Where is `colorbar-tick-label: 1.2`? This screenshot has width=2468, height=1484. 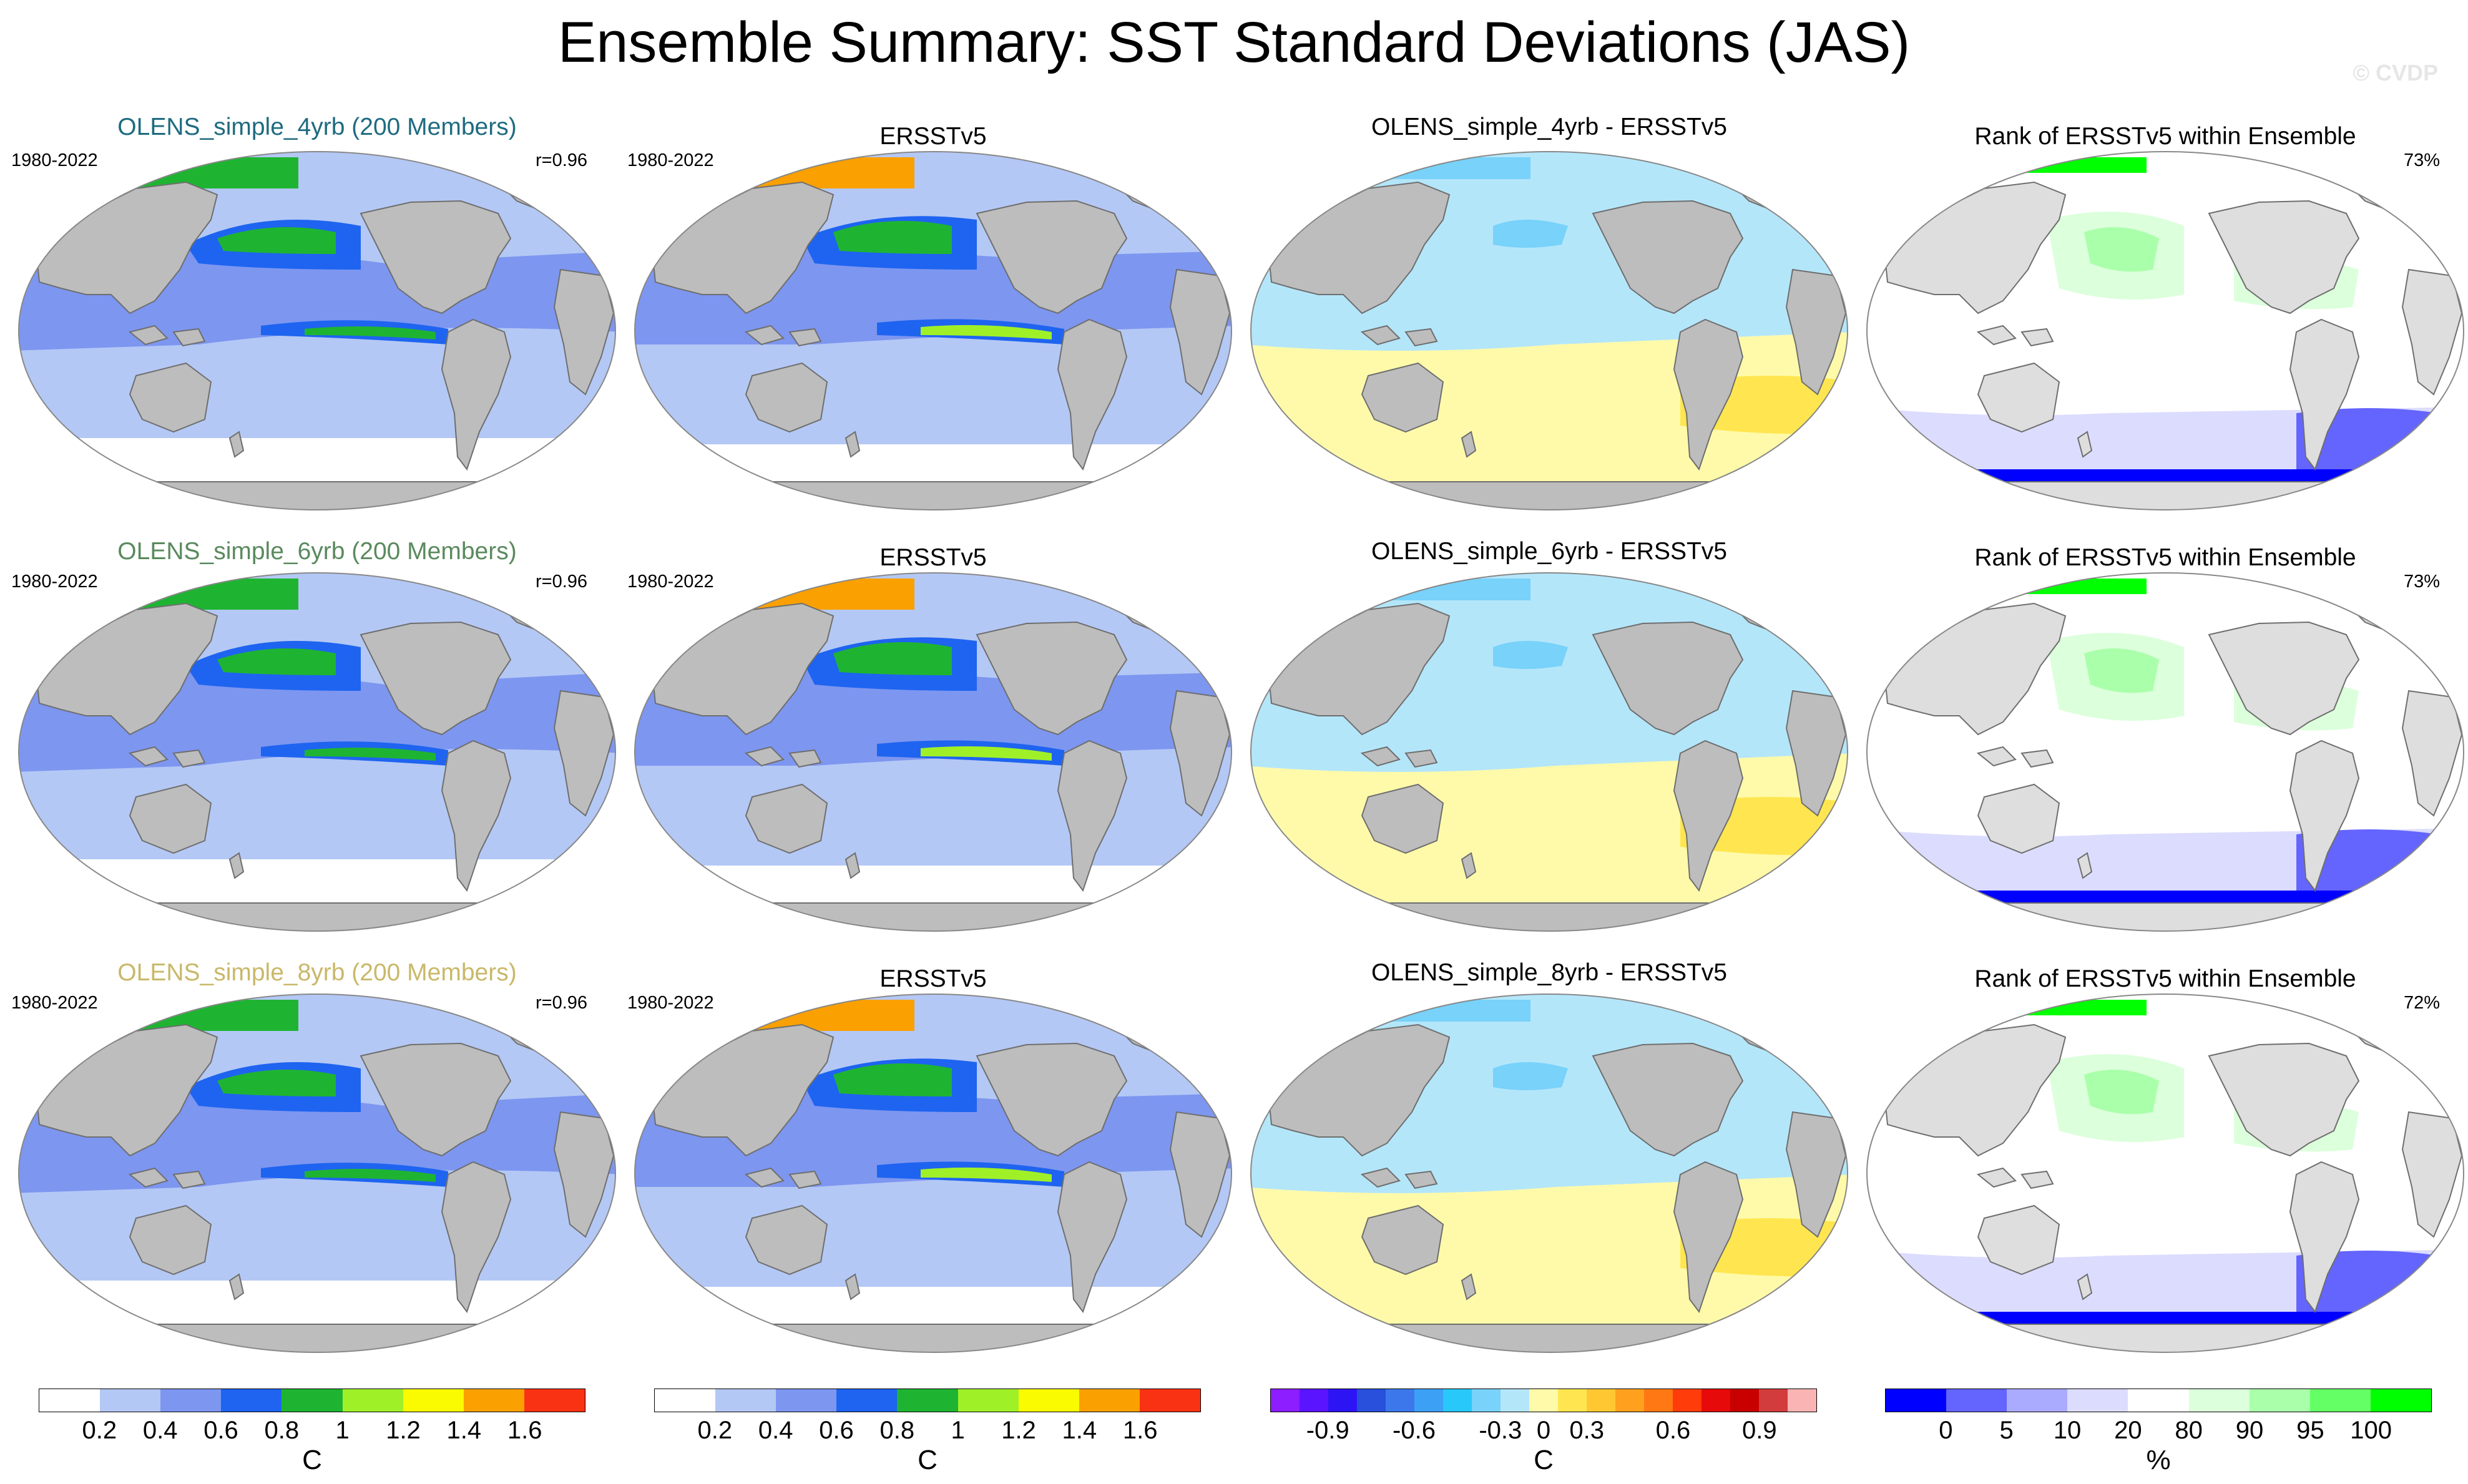 colorbar-tick-label: 1.2 is located at coordinates (1019, 1430).